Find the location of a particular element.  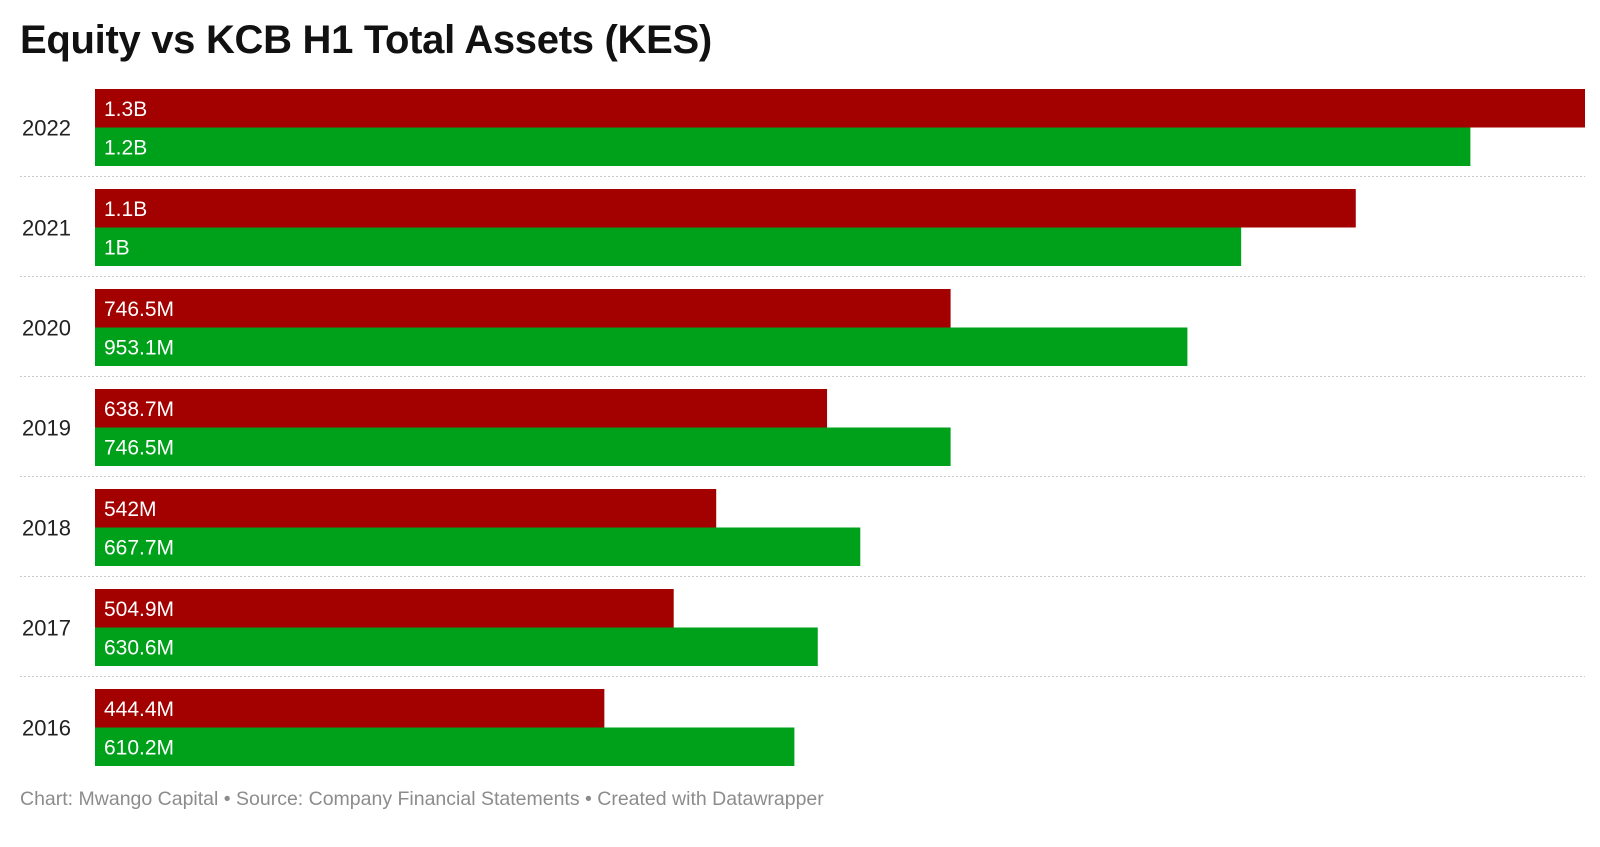

bar-value-label: 1.1B is located at coordinates (125, 209).